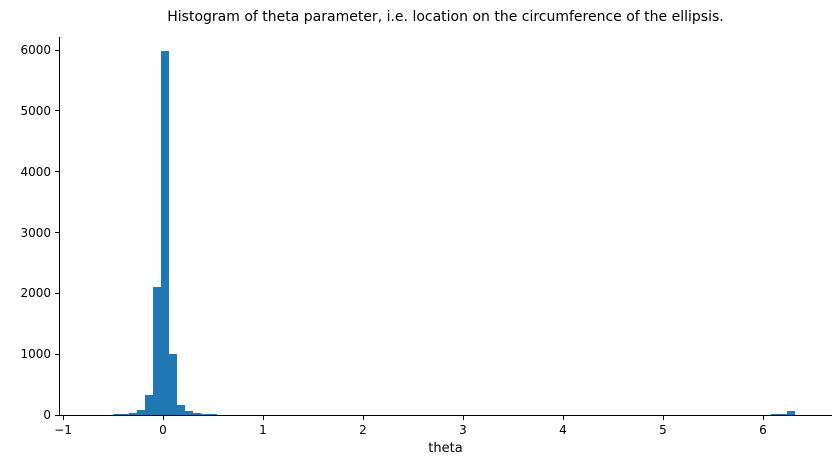 Image resolution: width=839 pixels, height=470 pixels. I want to click on y-tick-label: 2000, so click(35, 293).